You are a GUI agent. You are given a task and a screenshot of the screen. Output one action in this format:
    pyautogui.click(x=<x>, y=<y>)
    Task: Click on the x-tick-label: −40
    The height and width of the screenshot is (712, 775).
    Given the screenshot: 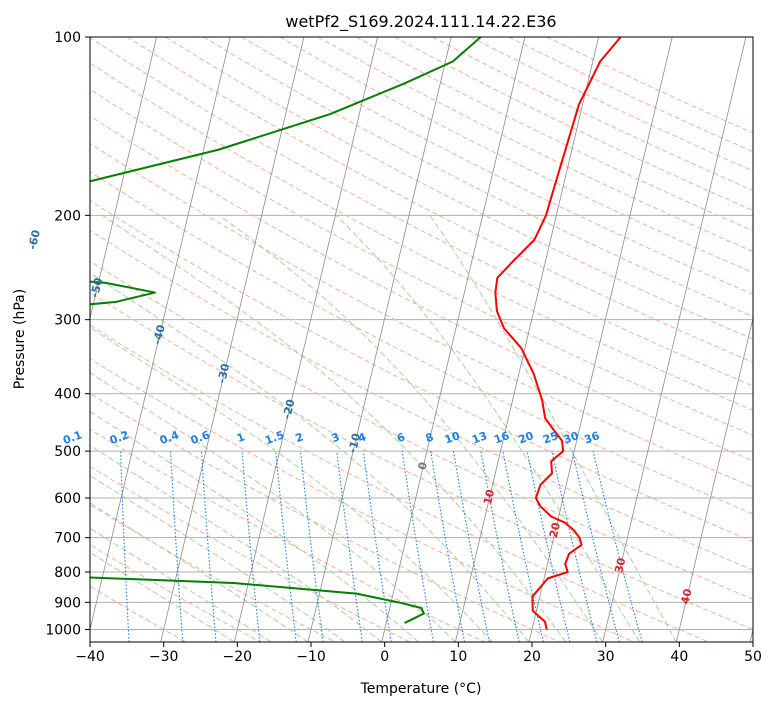 What is the action you would take?
    pyautogui.click(x=90, y=657)
    